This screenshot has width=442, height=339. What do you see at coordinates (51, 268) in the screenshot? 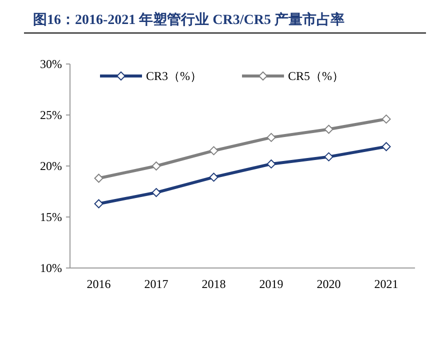
I see `y-tick-label: 10%` at bounding box center [51, 268].